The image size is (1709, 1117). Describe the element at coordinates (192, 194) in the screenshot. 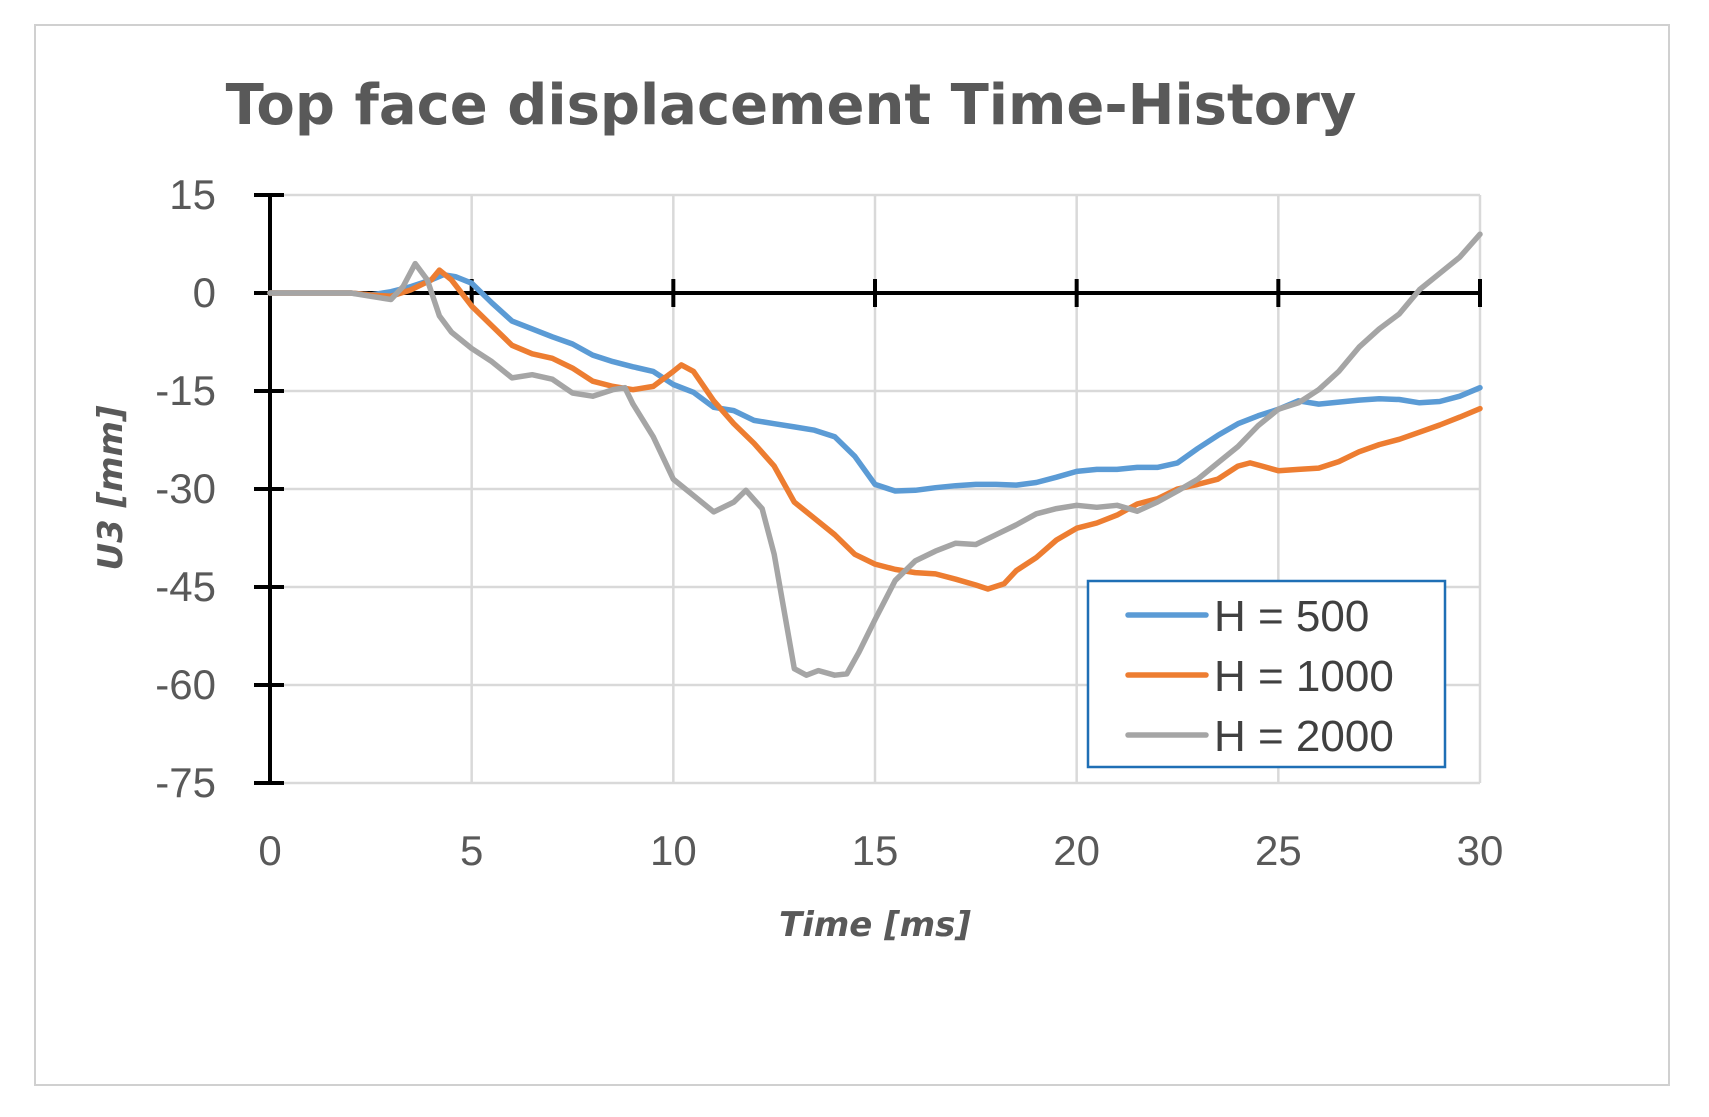

I see `y-tick-label: 15` at that location.